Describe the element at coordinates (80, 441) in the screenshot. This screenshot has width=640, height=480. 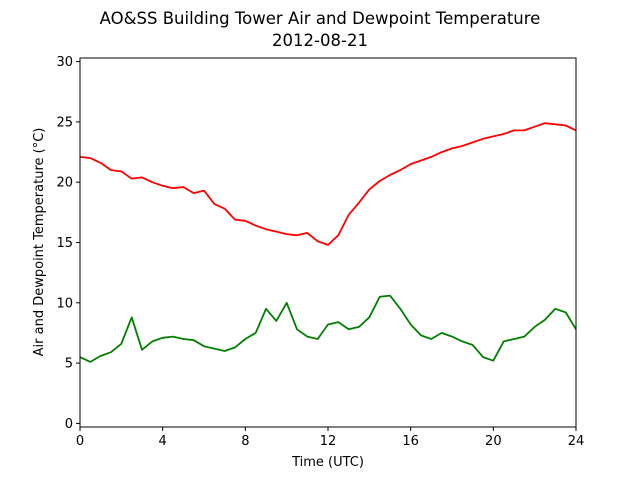
I see `x-tick-label: 0` at that location.